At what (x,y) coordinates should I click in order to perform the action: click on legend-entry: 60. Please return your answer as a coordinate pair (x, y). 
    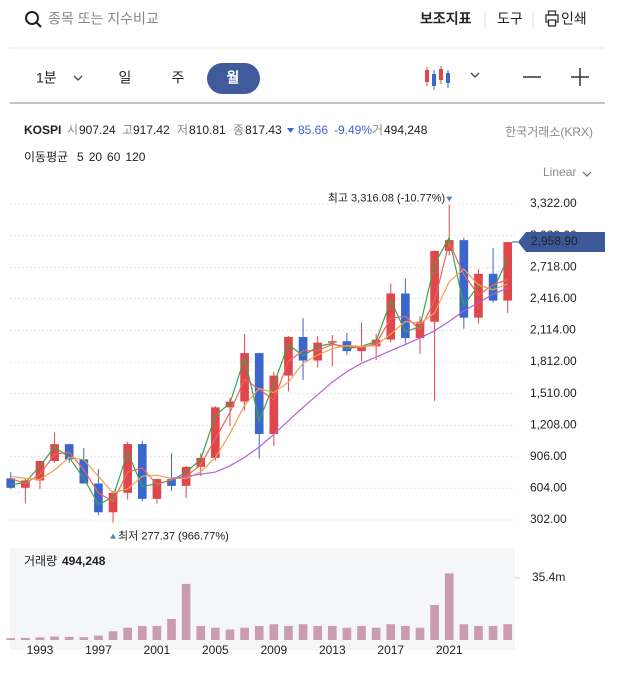
    Looking at the image, I should click on (114, 157).